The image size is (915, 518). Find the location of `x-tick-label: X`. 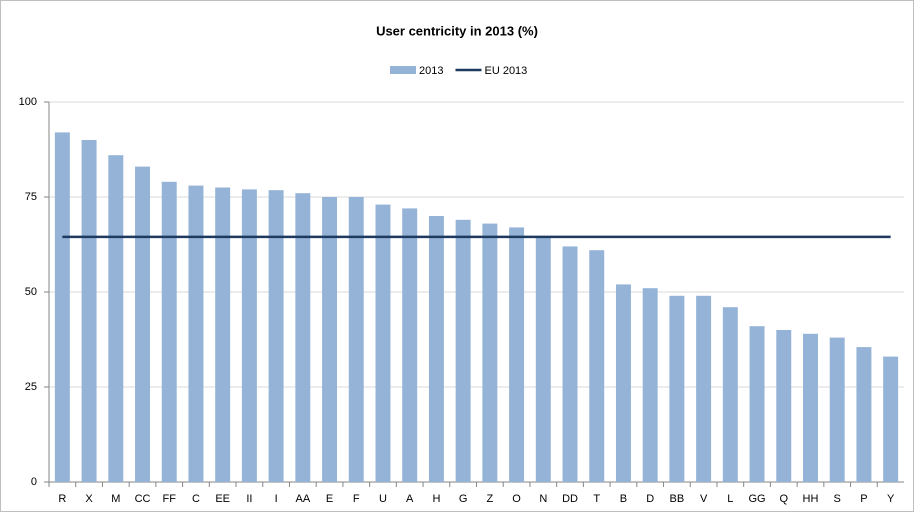

x-tick-label: X is located at coordinates (89, 499).